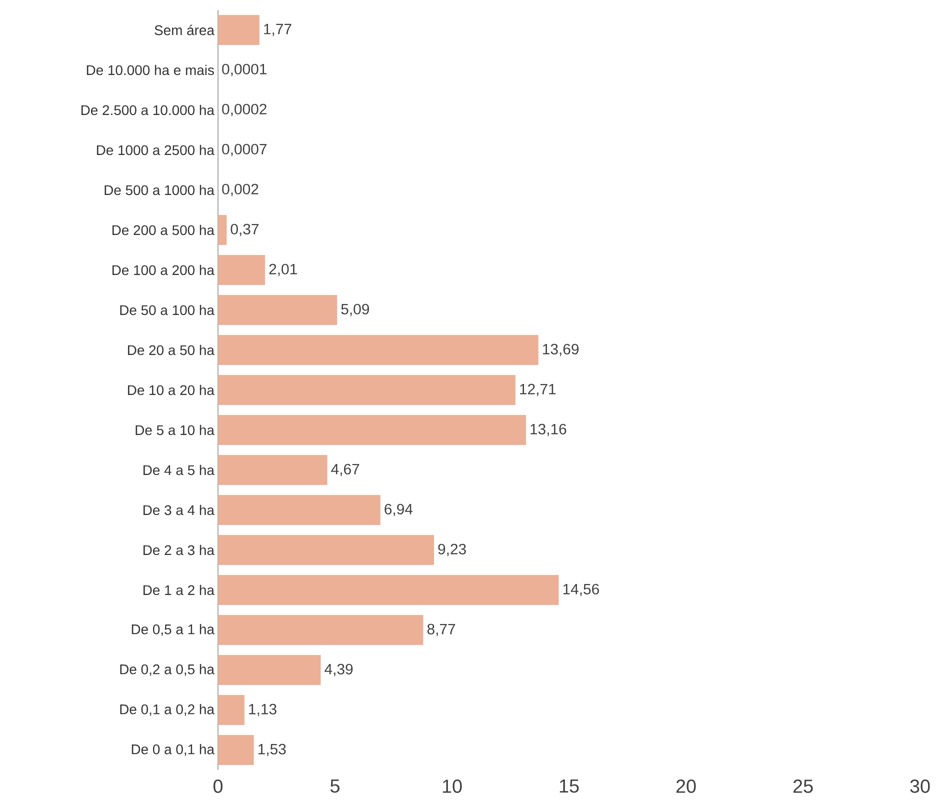 The height and width of the screenshot is (812, 939). I want to click on data-label: 8,77, so click(441, 630).